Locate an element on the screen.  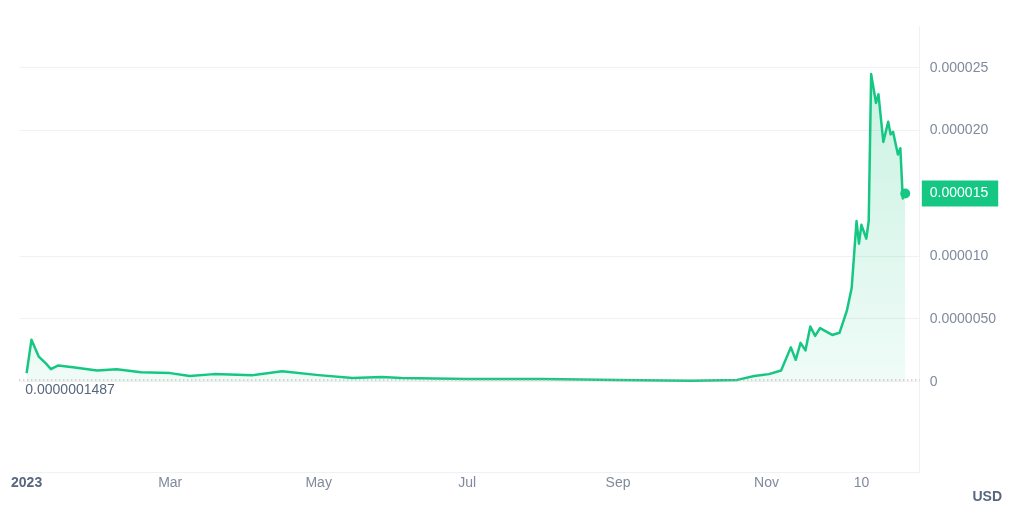
text: USD is located at coordinates (987, 495).